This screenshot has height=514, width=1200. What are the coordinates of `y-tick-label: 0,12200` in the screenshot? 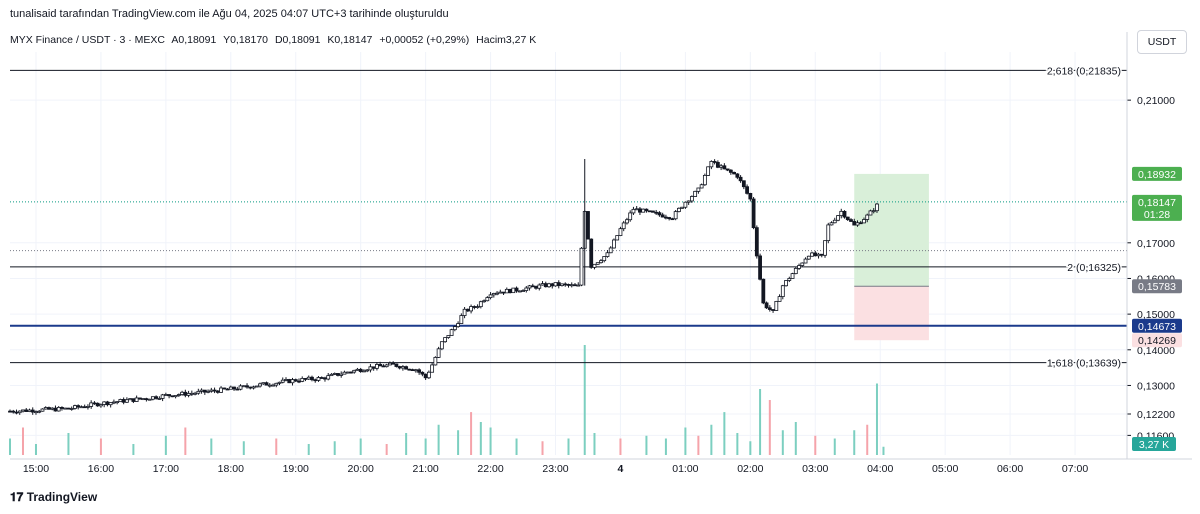 It's located at (1156, 415).